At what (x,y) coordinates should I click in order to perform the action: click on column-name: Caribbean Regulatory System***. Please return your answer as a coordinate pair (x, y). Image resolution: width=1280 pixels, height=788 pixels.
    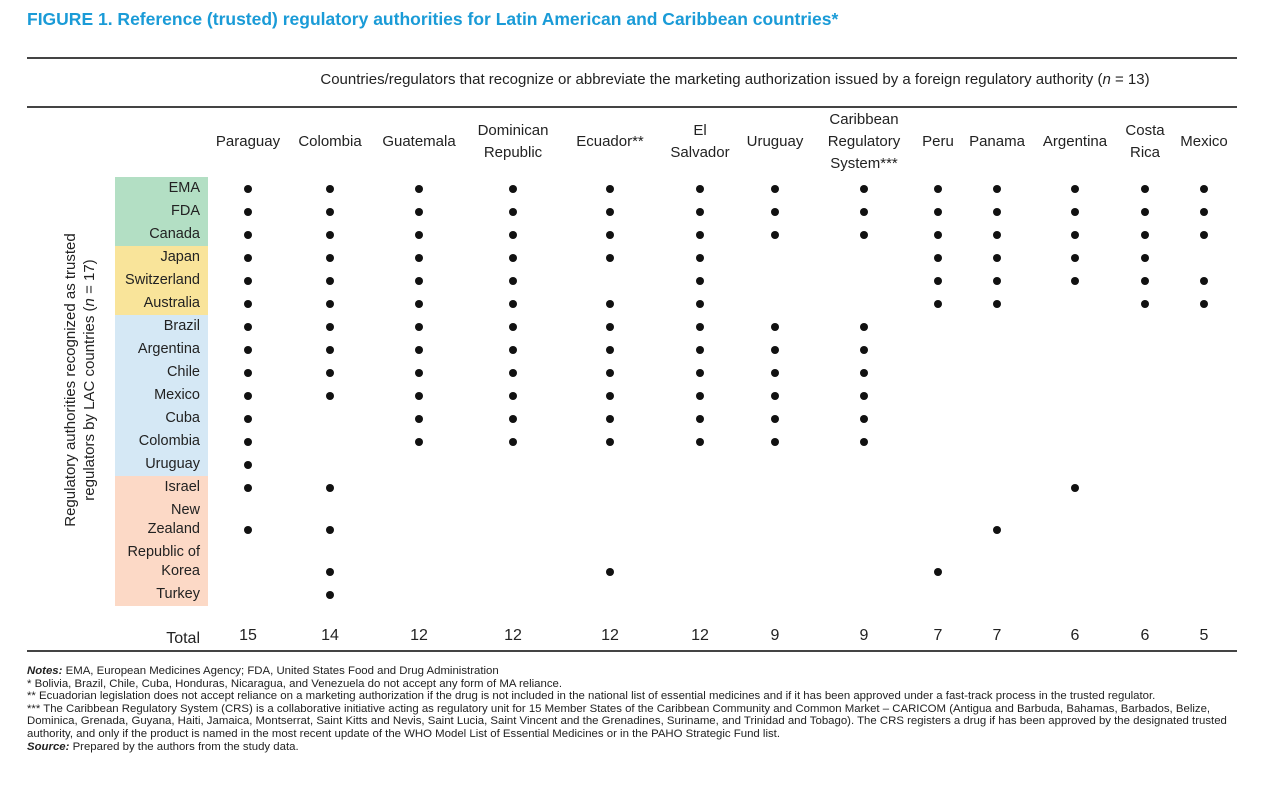
    Looking at the image, I should click on (864, 141).